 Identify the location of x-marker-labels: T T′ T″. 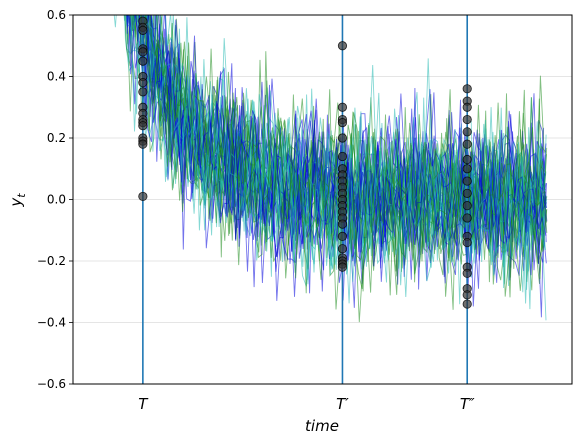
(306, 404).